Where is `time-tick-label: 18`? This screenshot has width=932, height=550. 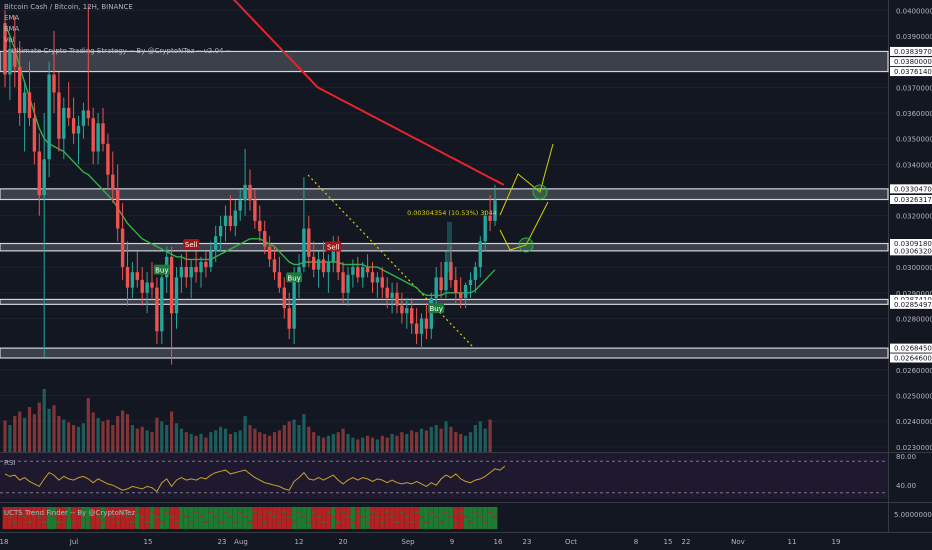 time-tick-label: 18 is located at coordinates (4, 542).